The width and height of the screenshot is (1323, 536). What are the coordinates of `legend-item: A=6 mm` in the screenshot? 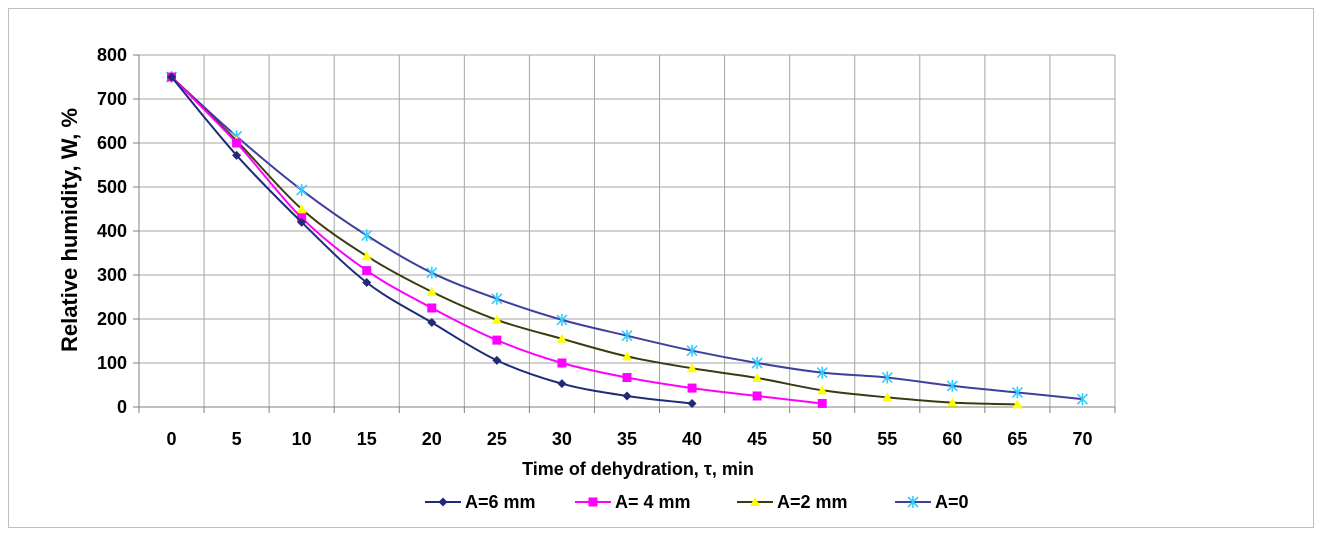 It's located at (480, 502).